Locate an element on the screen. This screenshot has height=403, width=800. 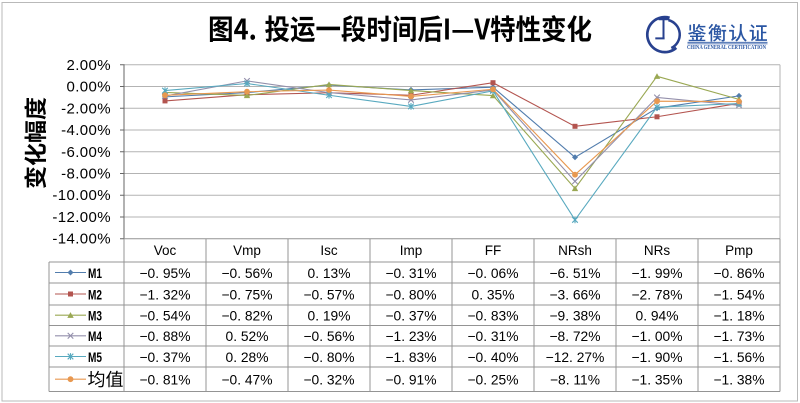
svg-text: −0. 91% is located at coordinates (410, 380).